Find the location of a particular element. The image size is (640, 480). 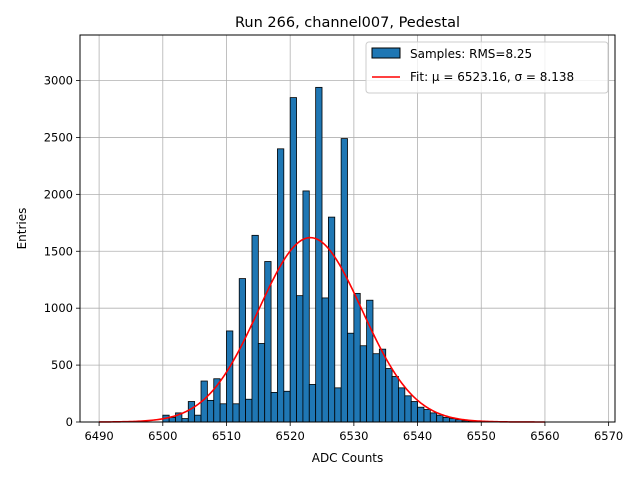

x-axis-label: ADC Counts is located at coordinates (348, 458).